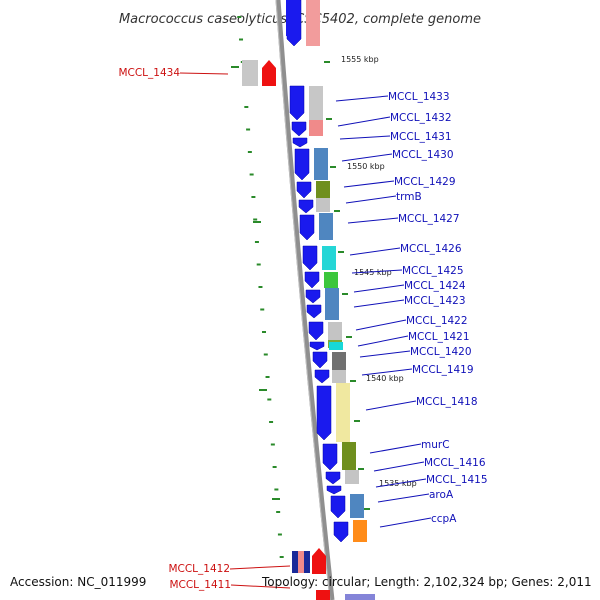 This screenshot has width=600, height=600. What do you see at coordinates (455, 463) in the screenshot?
I see `gene-label: MCCL_1416` at bounding box center [455, 463].